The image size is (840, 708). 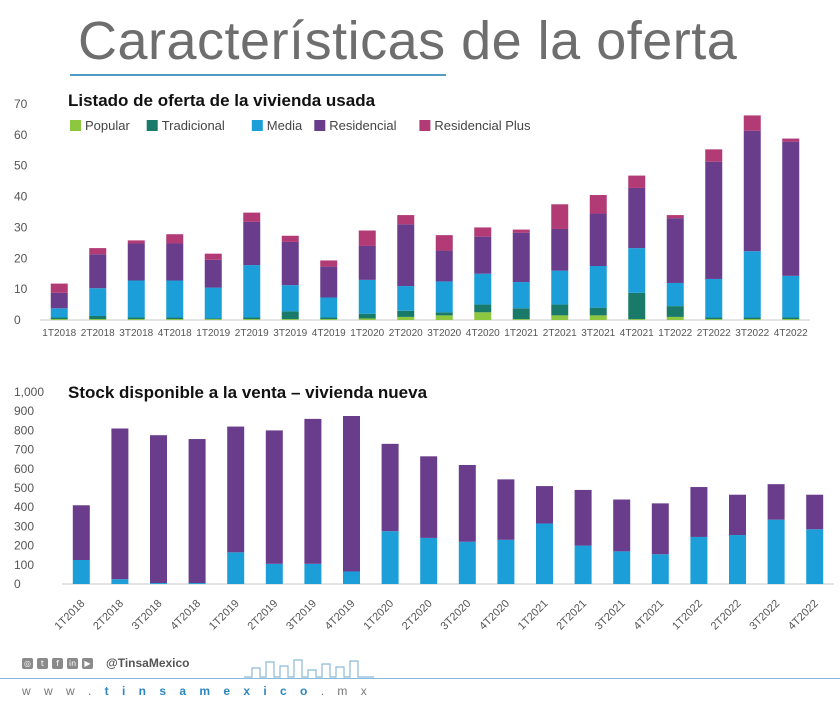 I want to click on social-handle: @TinsaMexico, so click(x=148, y=663).